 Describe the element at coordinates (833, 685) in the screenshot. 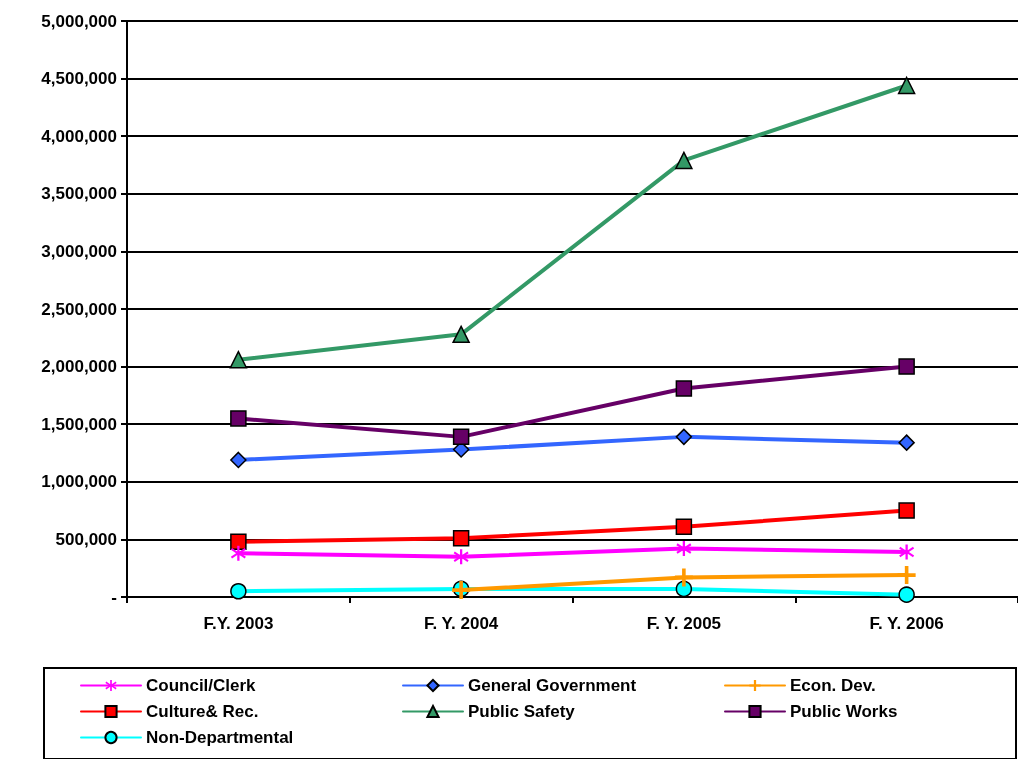

I see `legend-label: Econ. Dev.` at that location.